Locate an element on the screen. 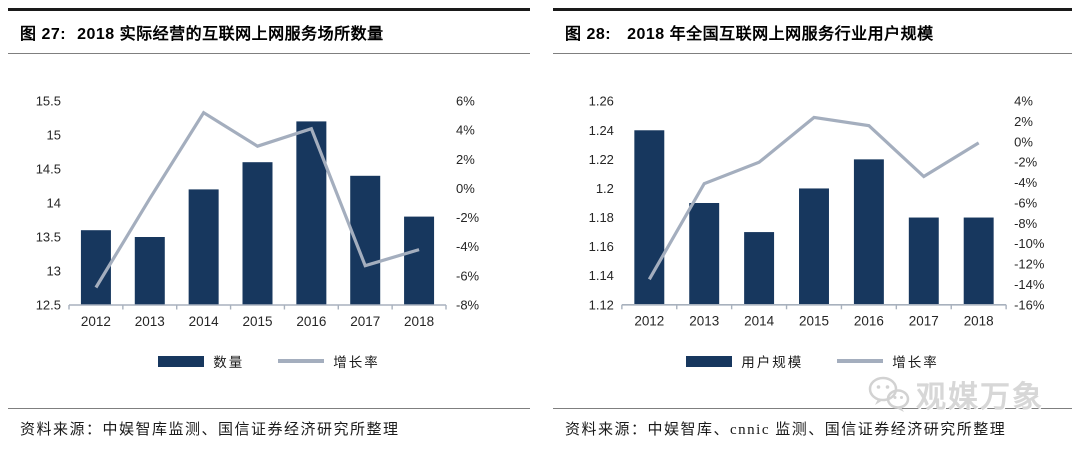 The image size is (1080, 451). left-axis-tick-label: 1.12 is located at coordinates (601, 304).